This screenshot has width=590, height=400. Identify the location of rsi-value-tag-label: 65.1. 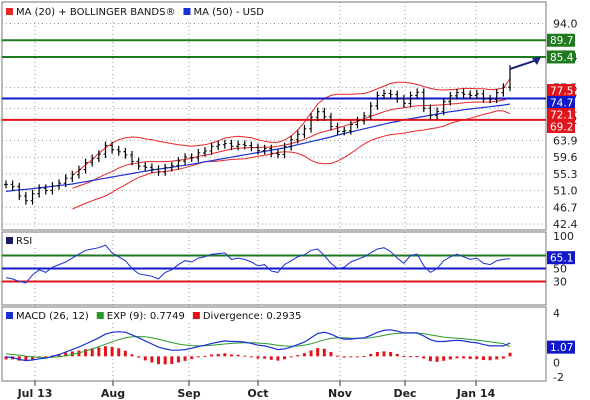
(561, 259).